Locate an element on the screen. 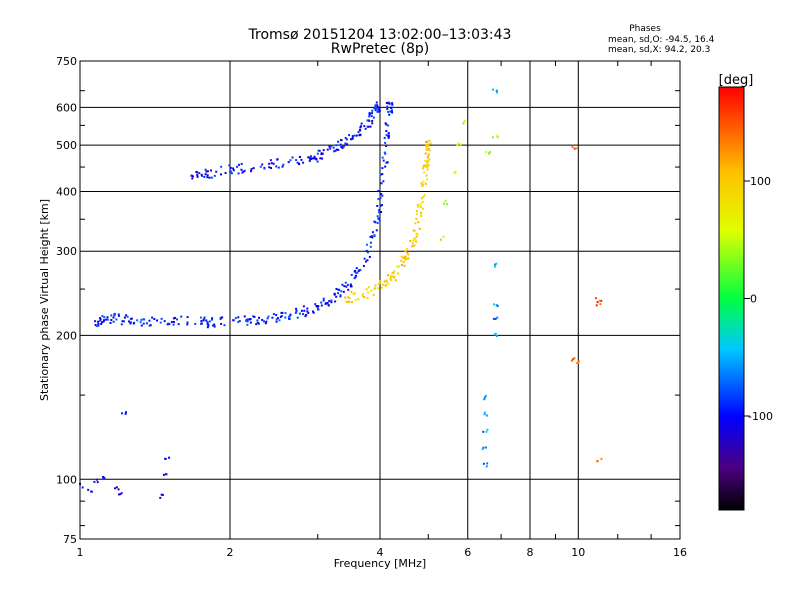  colorbar is located at coordinates (731, 298).